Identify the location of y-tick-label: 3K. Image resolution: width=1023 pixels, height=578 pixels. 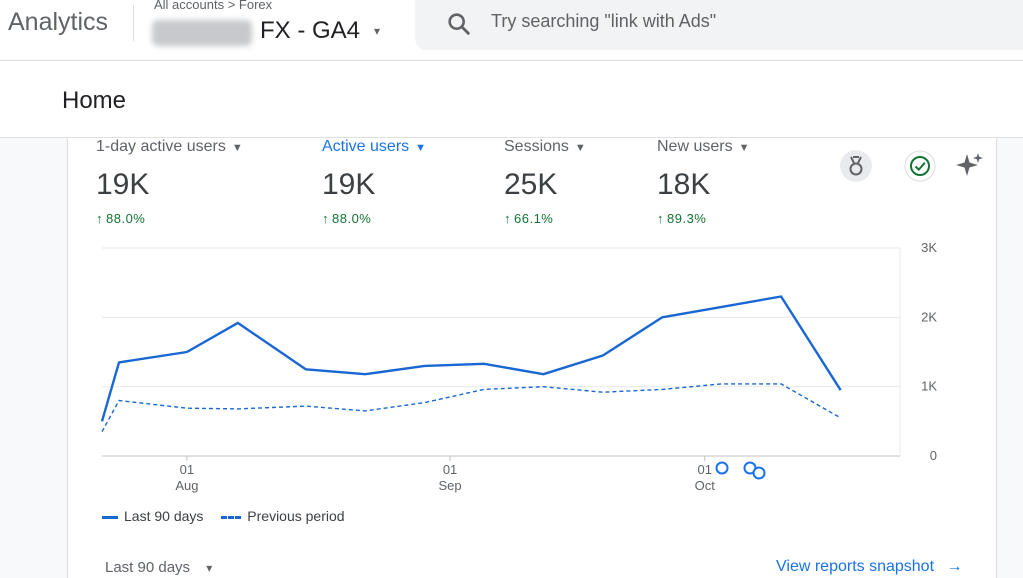
(929, 247).